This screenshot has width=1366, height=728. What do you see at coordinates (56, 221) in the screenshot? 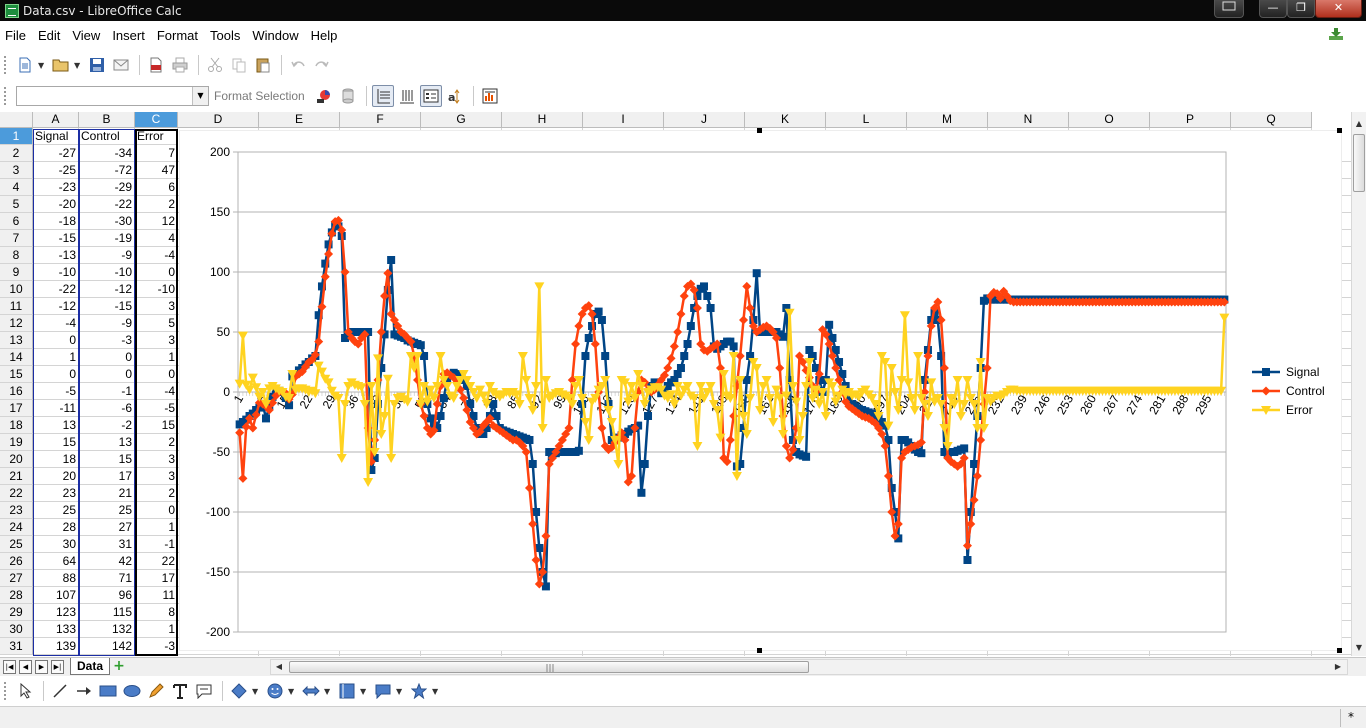
I see `cell-signal: -18` at bounding box center [56, 221].